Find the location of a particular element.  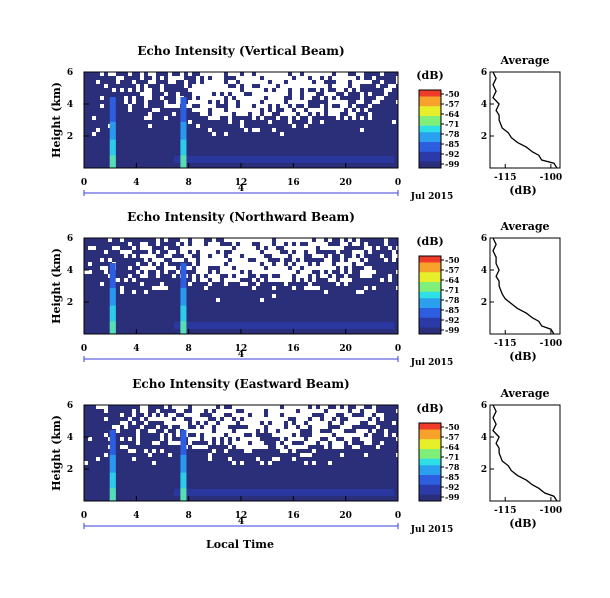

average-title: Average is located at coordinates (524, 60).